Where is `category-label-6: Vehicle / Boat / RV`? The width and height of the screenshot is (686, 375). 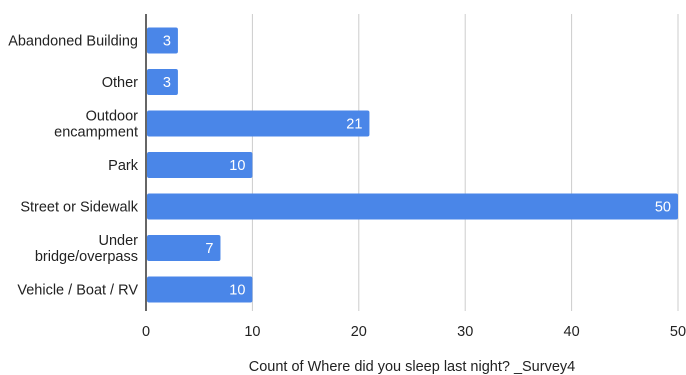 category-label-6: Vehicle / Boat / RV is located at coordinates (77, 291).